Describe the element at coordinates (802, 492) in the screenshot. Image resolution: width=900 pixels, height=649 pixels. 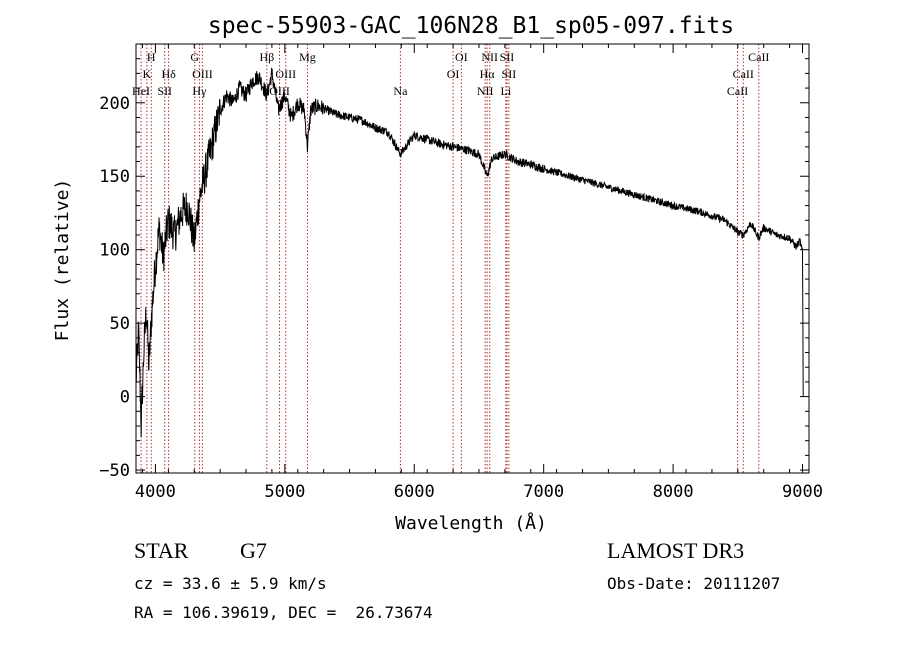
I see `x-tick-label-5: 9000` at that location.